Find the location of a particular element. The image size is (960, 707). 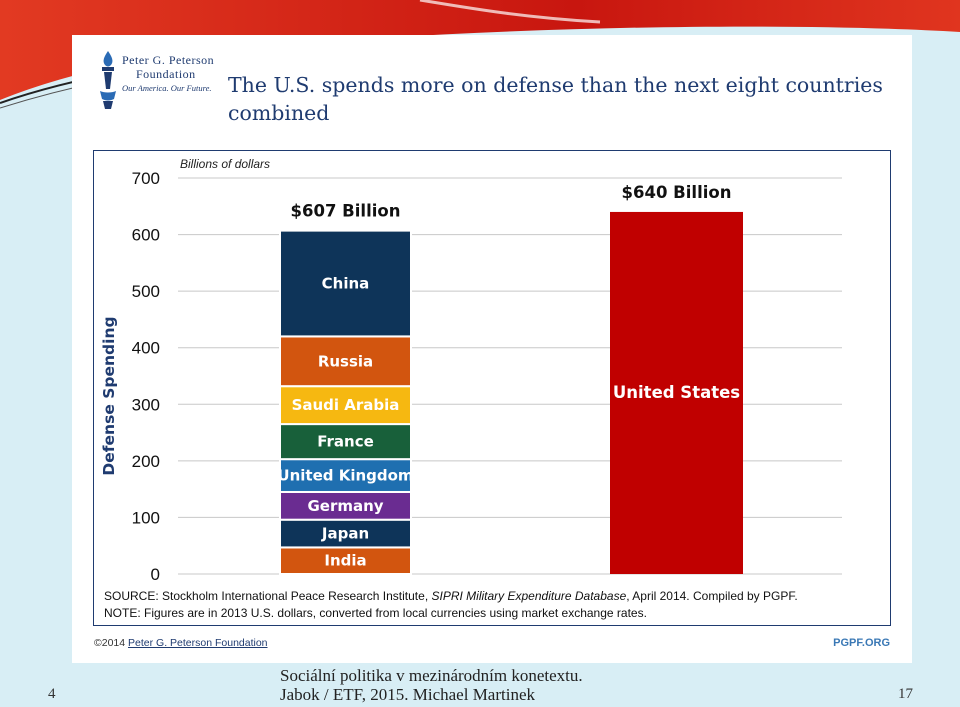

bar-segment-russia is located at coordinates (345, 361).